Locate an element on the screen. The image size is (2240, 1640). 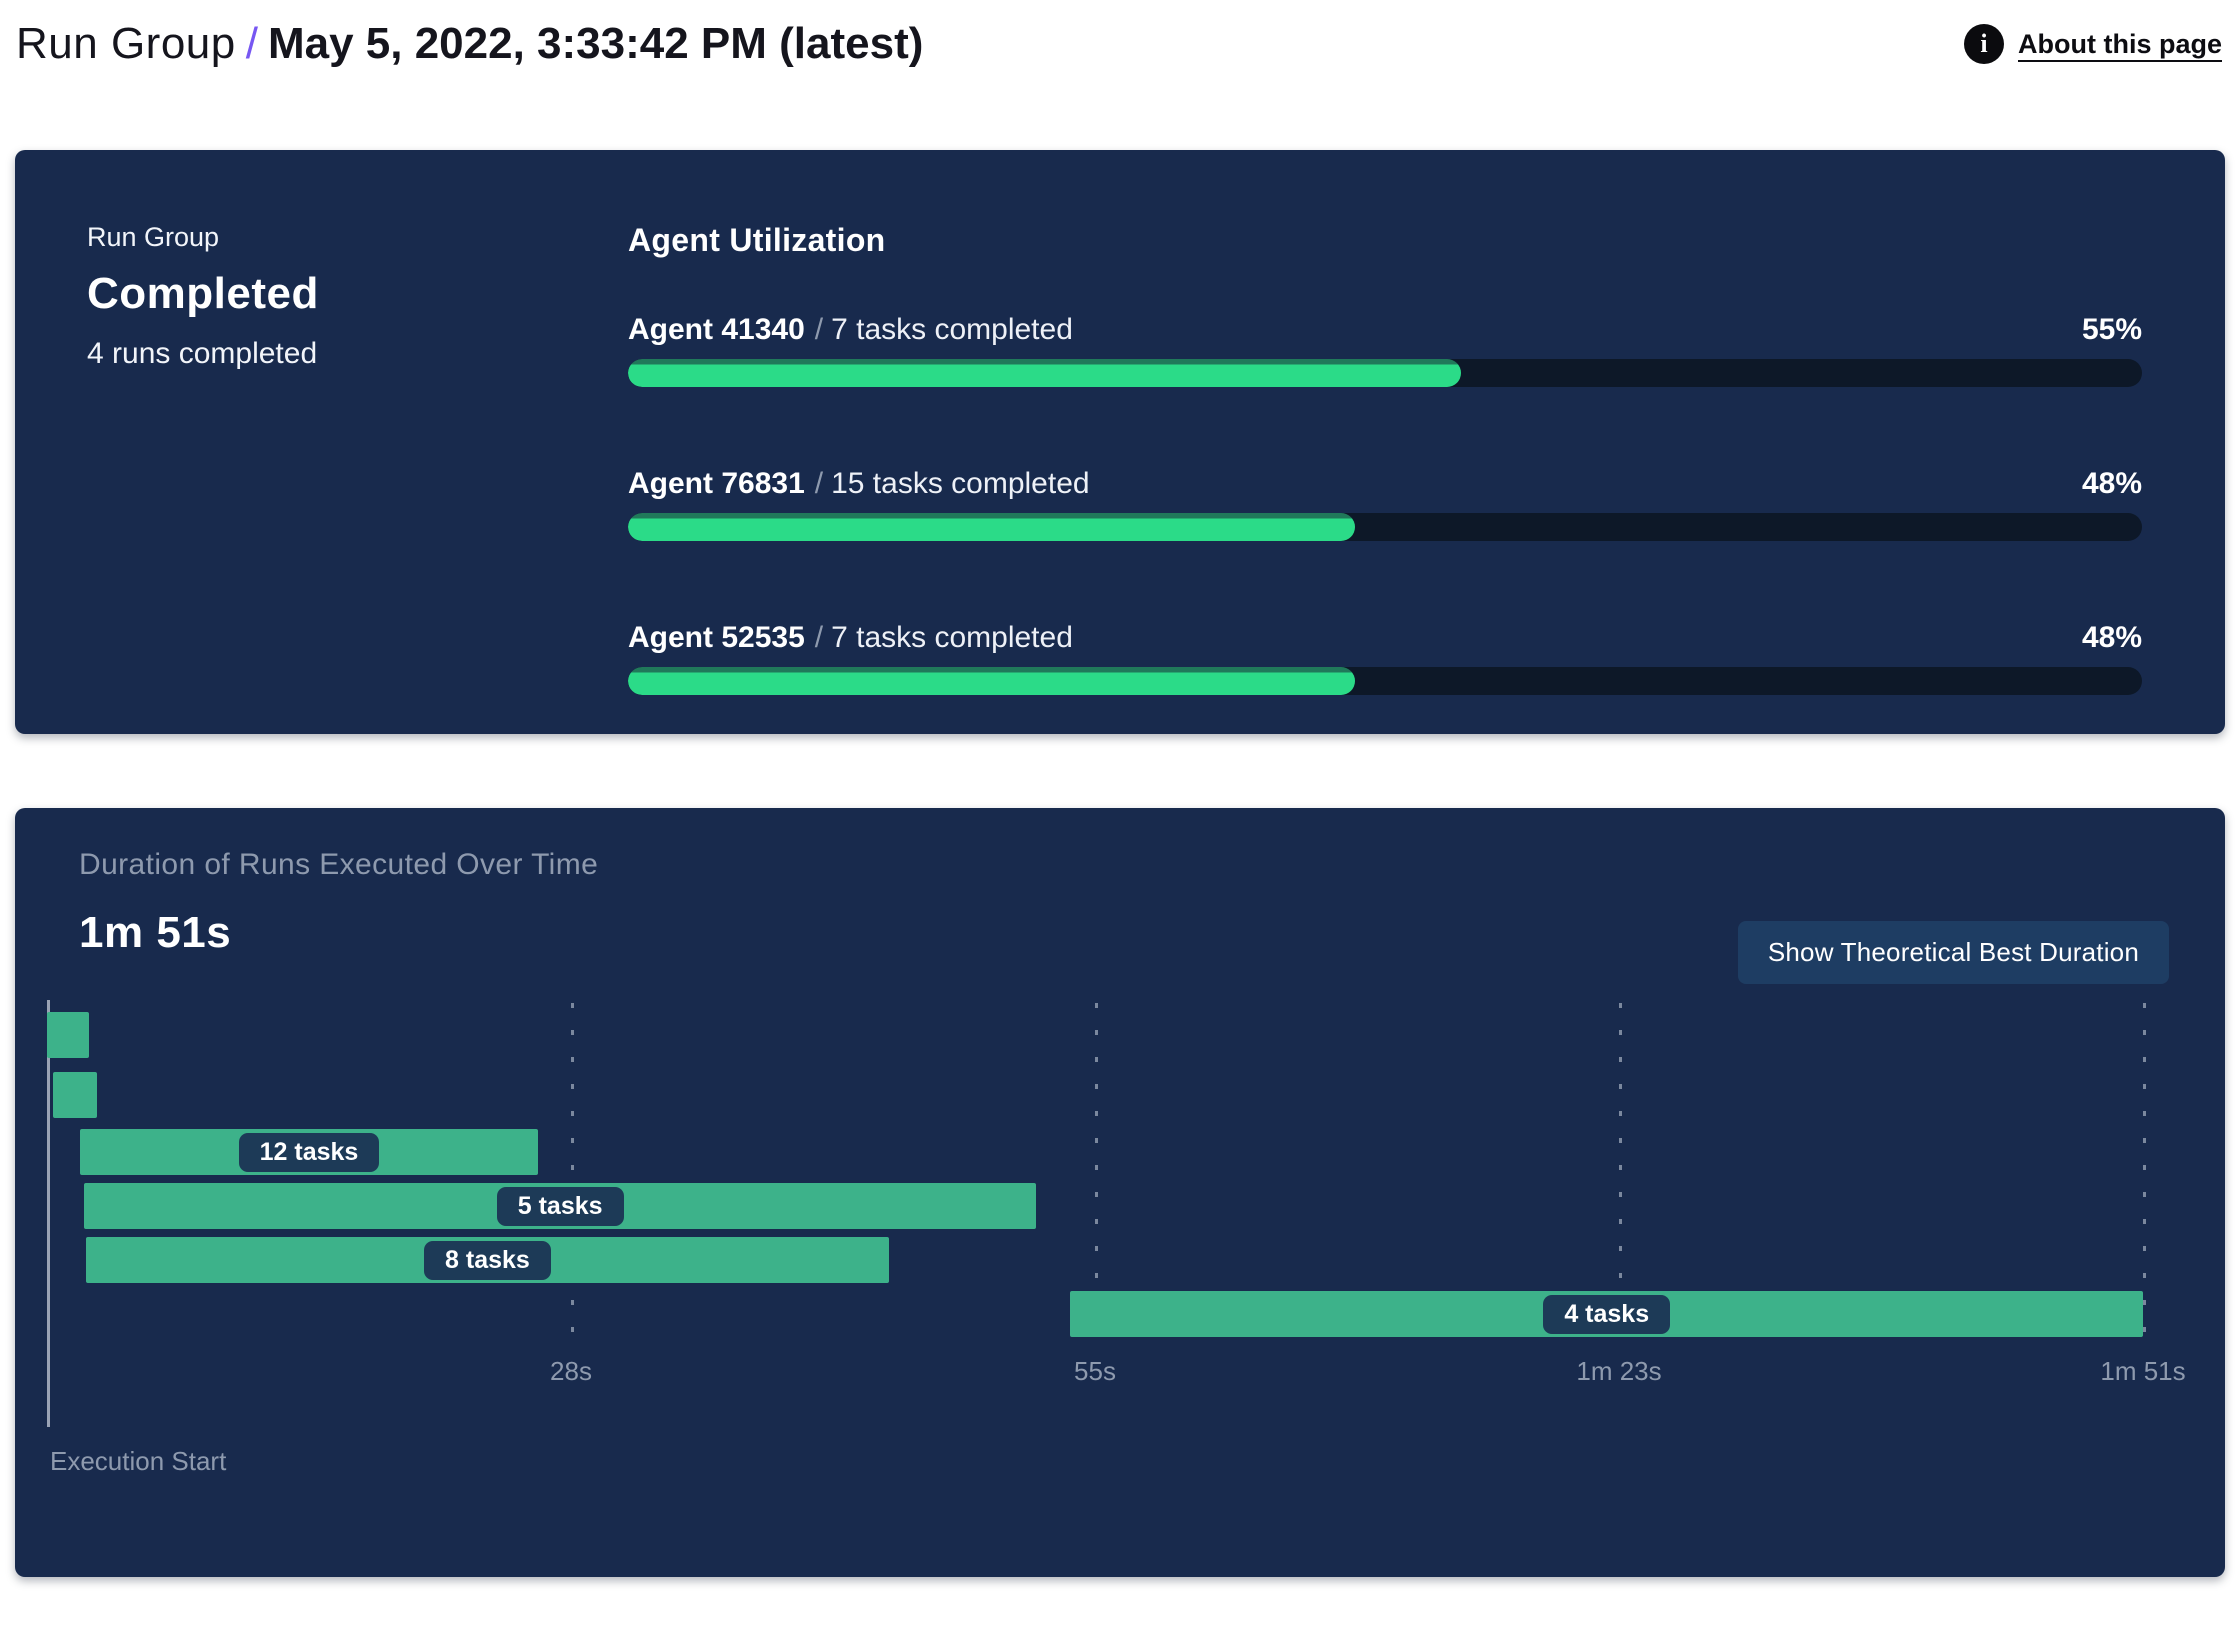
run-group-status-value: Completed is located at coordinates (203, 293).